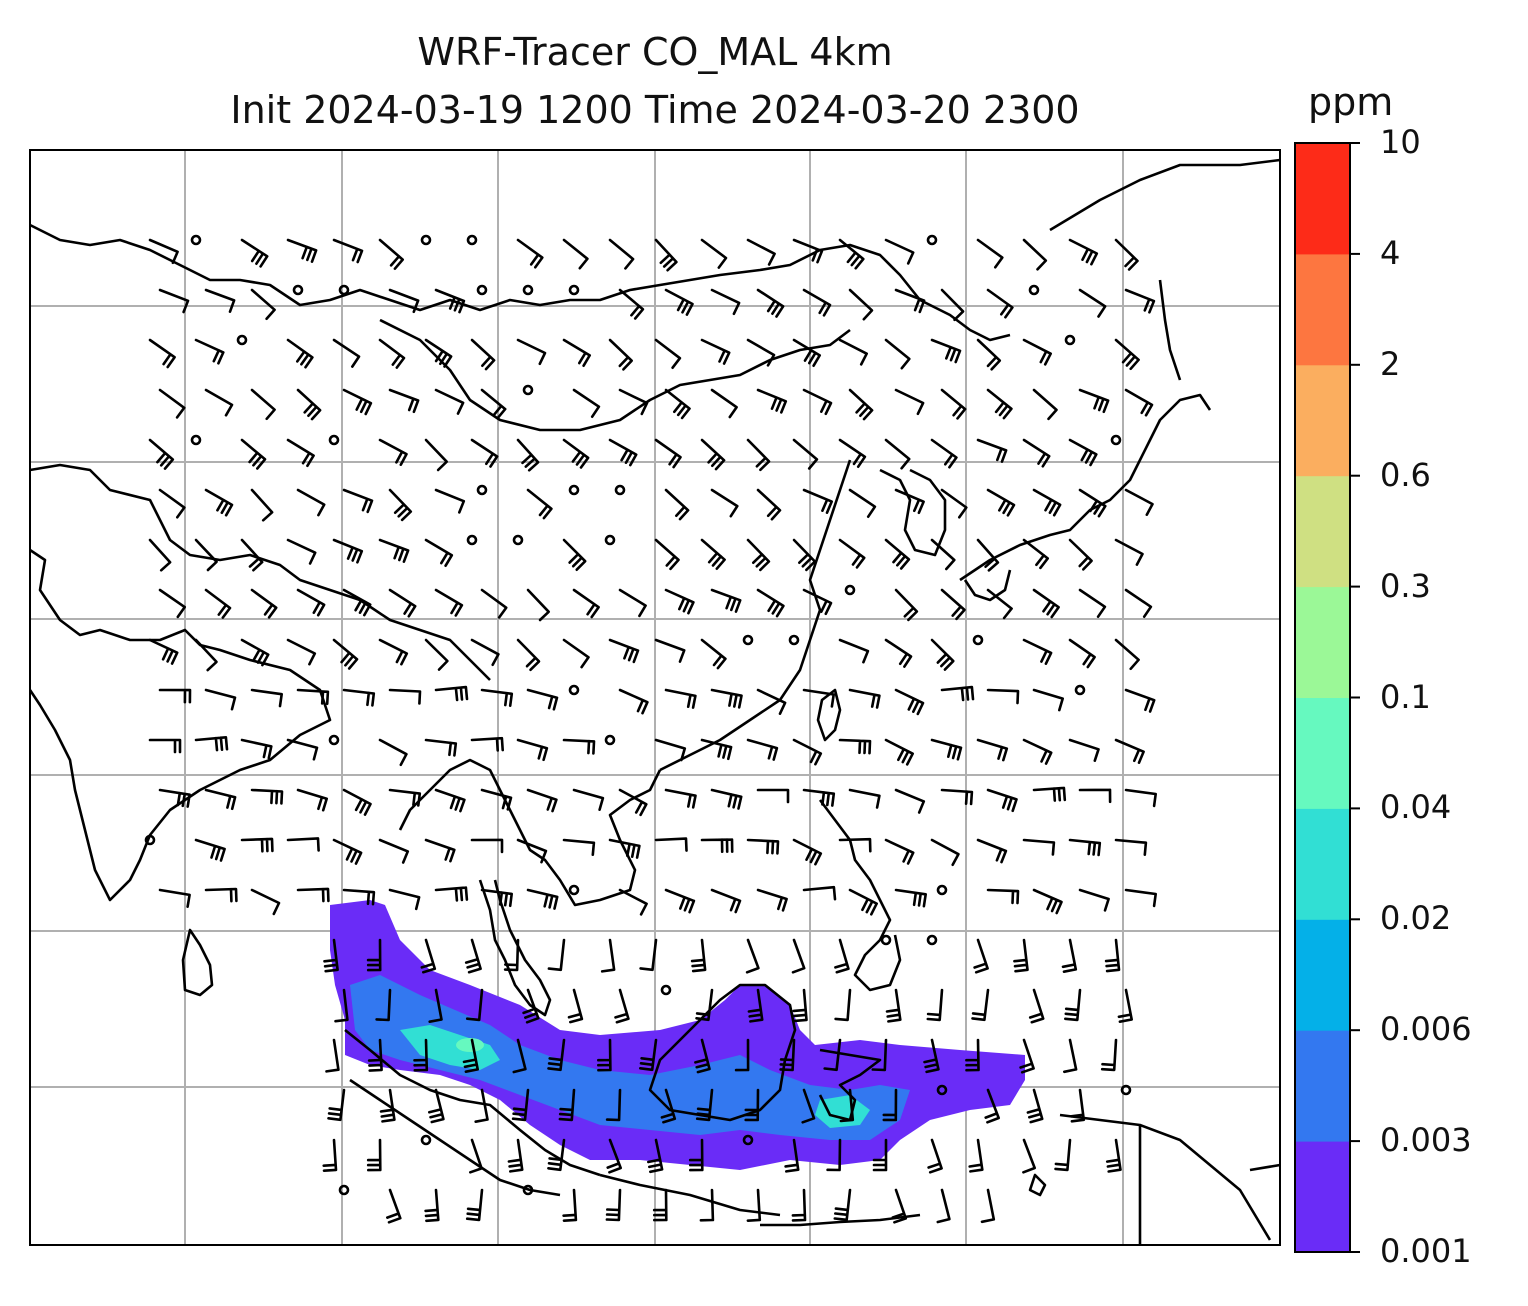 Image resolution: width=1528 pixels, height=1306 pixels. What do you see at coordinates (987, 585) in the screenshot?
I see `coast-japan-kyushu` at bounding box center [987, 585].